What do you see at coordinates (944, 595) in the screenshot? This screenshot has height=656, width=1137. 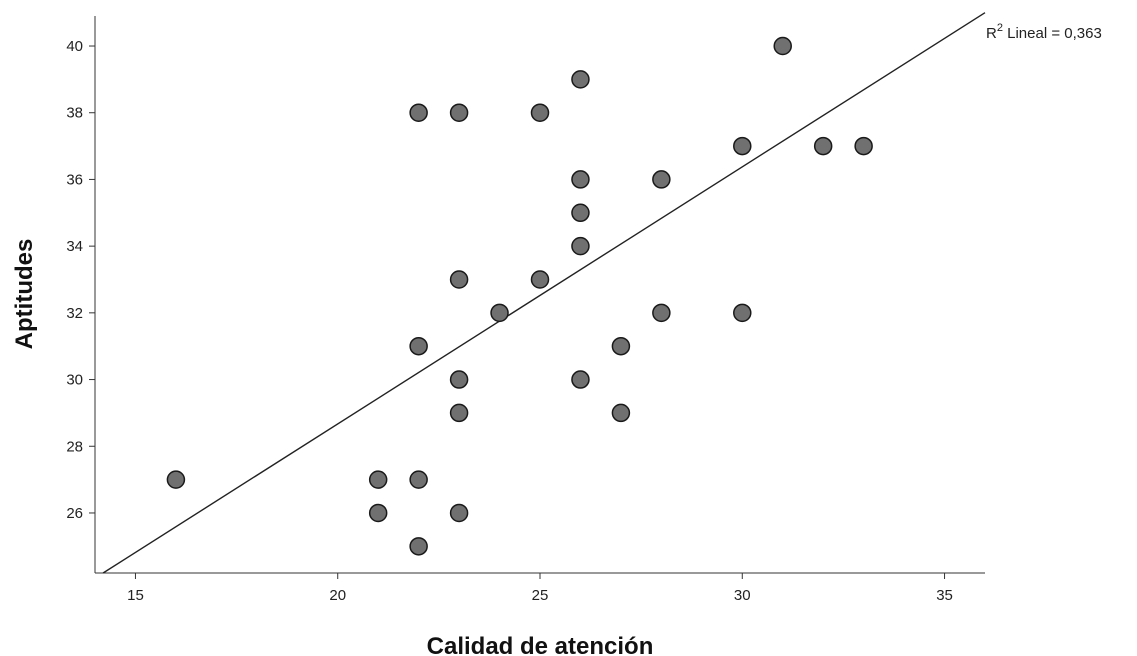 I see `x-tick-label: 35` at bounding box center [944, 595].